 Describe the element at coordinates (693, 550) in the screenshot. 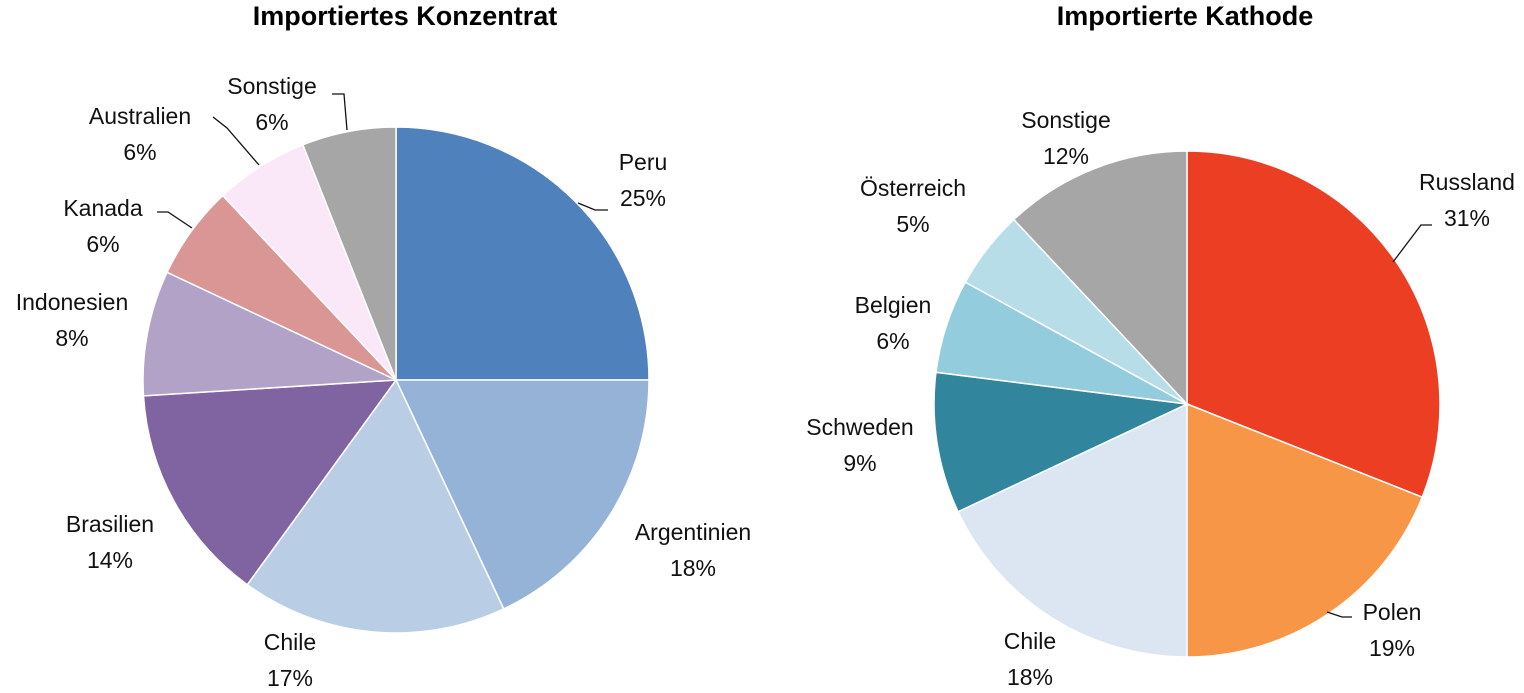

I see `data-label: Argentinien 18%` at that location.